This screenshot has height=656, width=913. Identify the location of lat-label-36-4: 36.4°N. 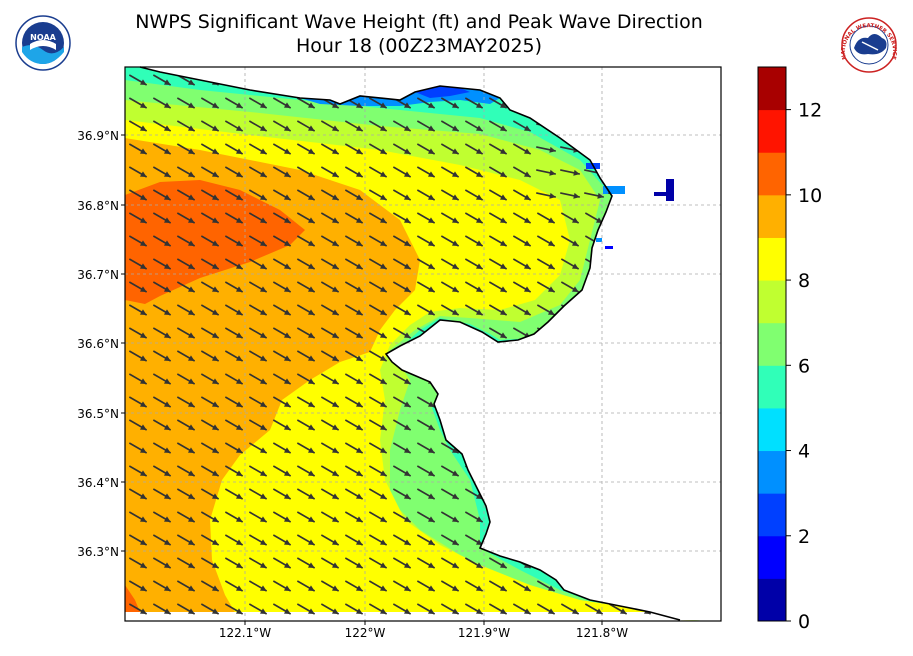
(98, 483).